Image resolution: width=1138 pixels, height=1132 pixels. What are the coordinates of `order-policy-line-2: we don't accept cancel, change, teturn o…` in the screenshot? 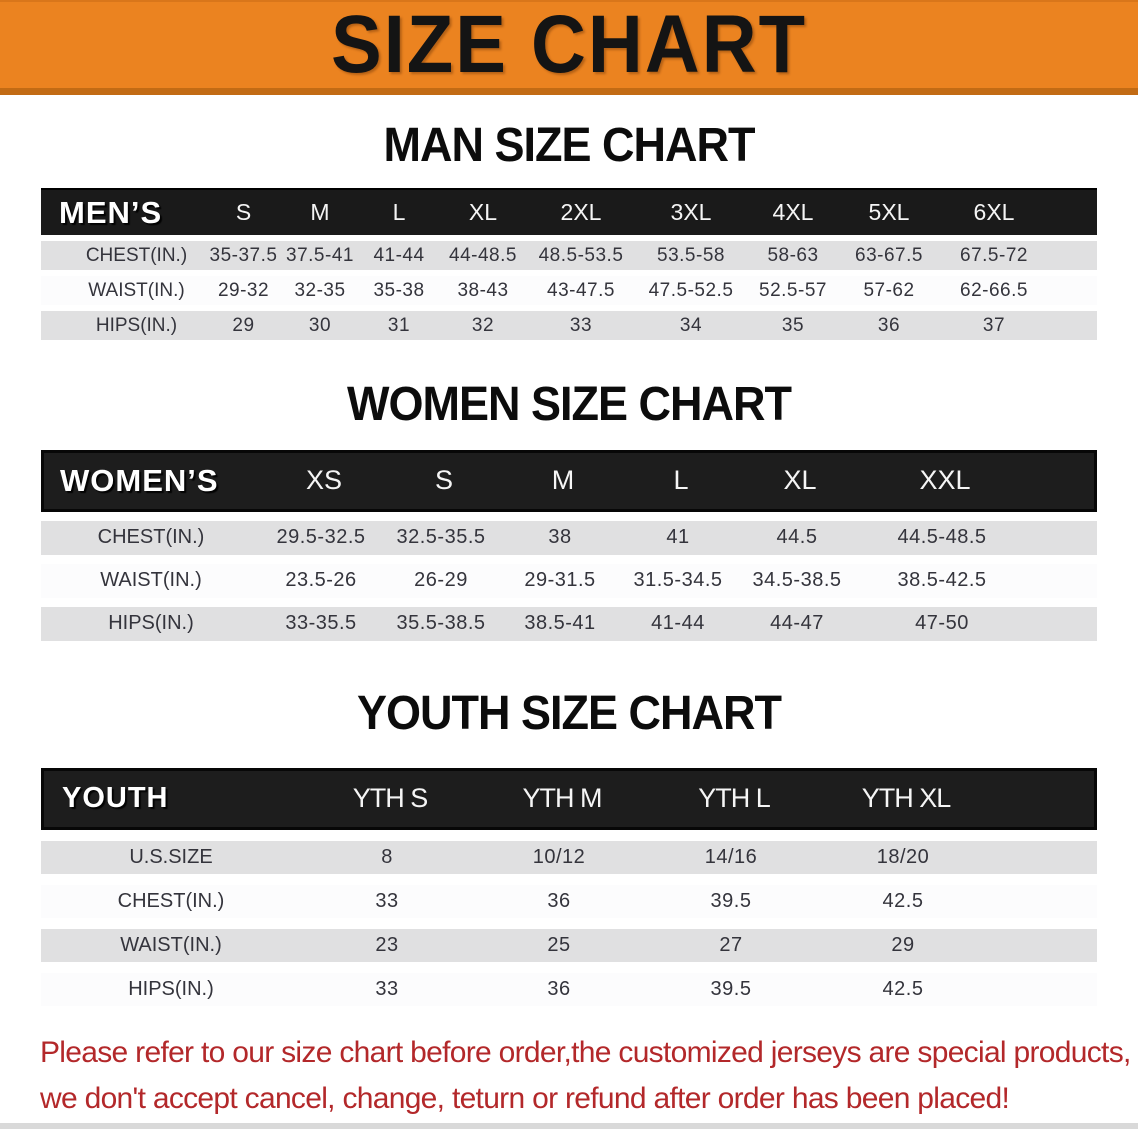 It's located at (525, 1099).